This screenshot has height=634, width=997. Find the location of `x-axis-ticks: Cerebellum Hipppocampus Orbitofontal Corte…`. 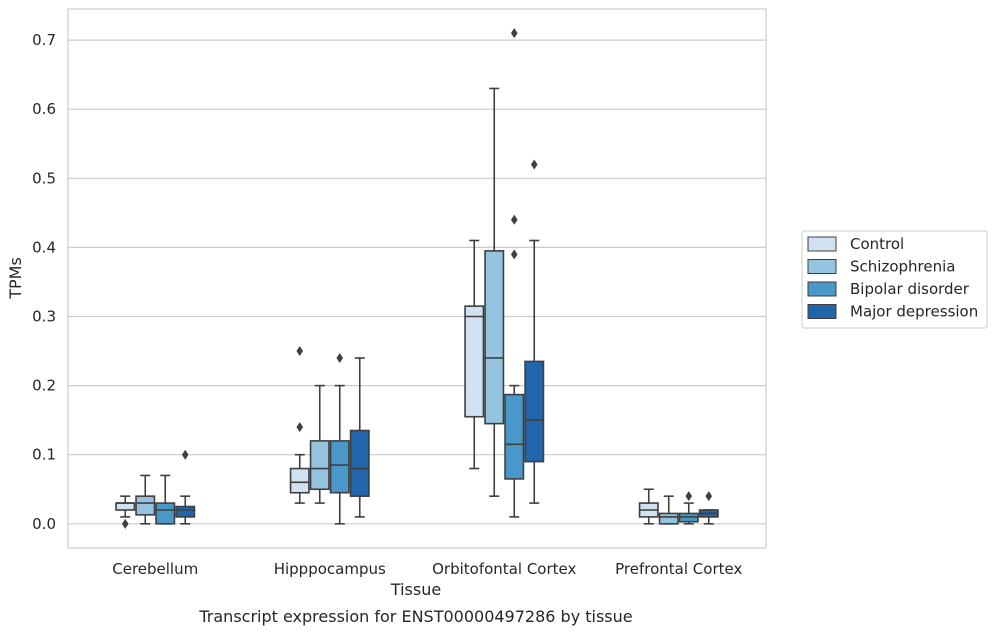

x-axis-ticks: Cerebellum Hipppocampus Orbitofontal Corte… is located at coordinates (427, 569).